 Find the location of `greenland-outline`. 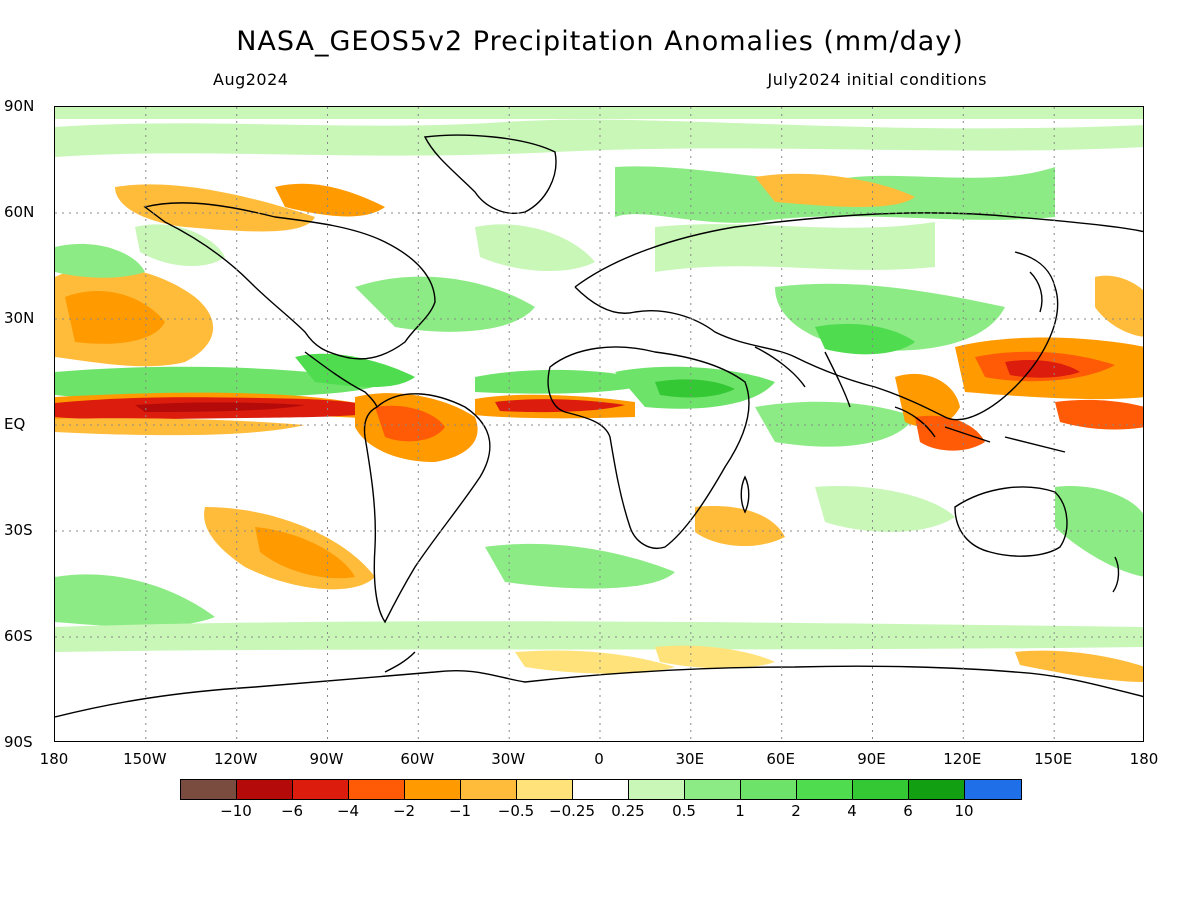

greenland-outline is located at coordinates (490, 174).